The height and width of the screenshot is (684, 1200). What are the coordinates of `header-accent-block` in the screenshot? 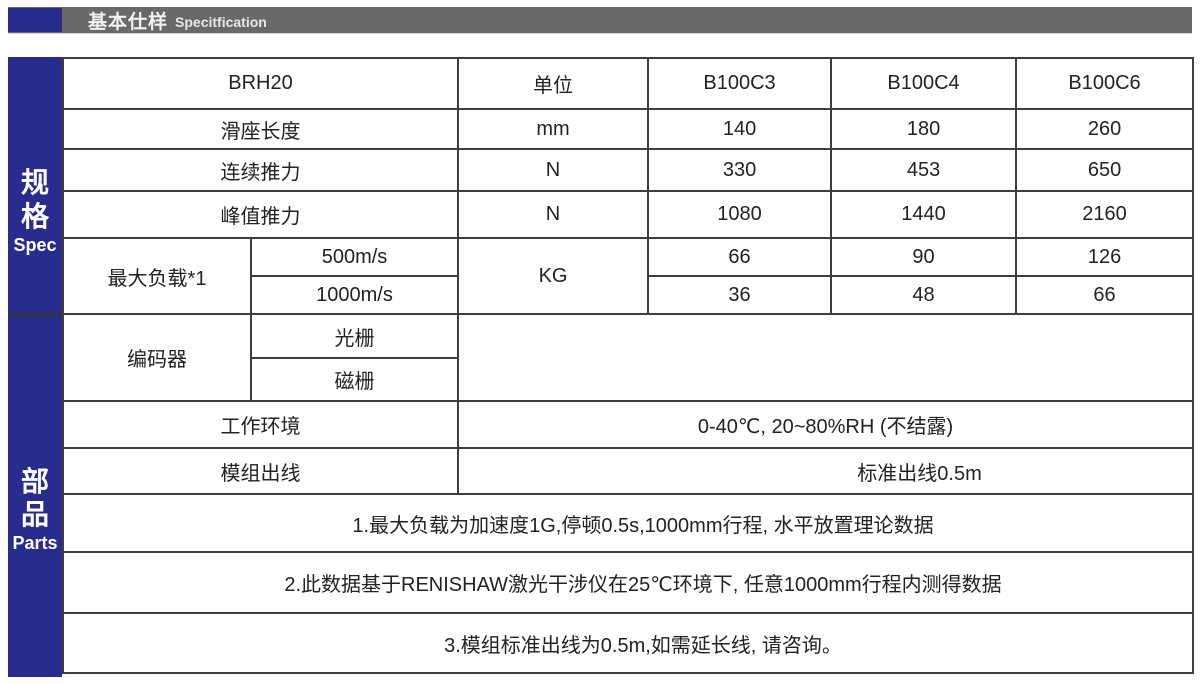 It's located at (35, 20).